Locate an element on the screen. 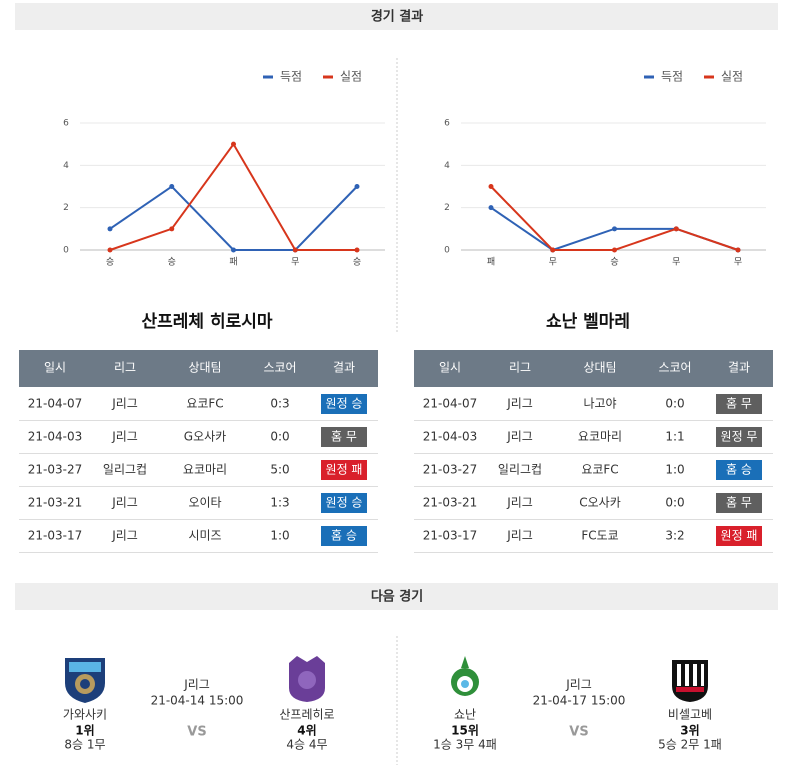  cell: 일리그컵 is located at coordinates (125, 470).